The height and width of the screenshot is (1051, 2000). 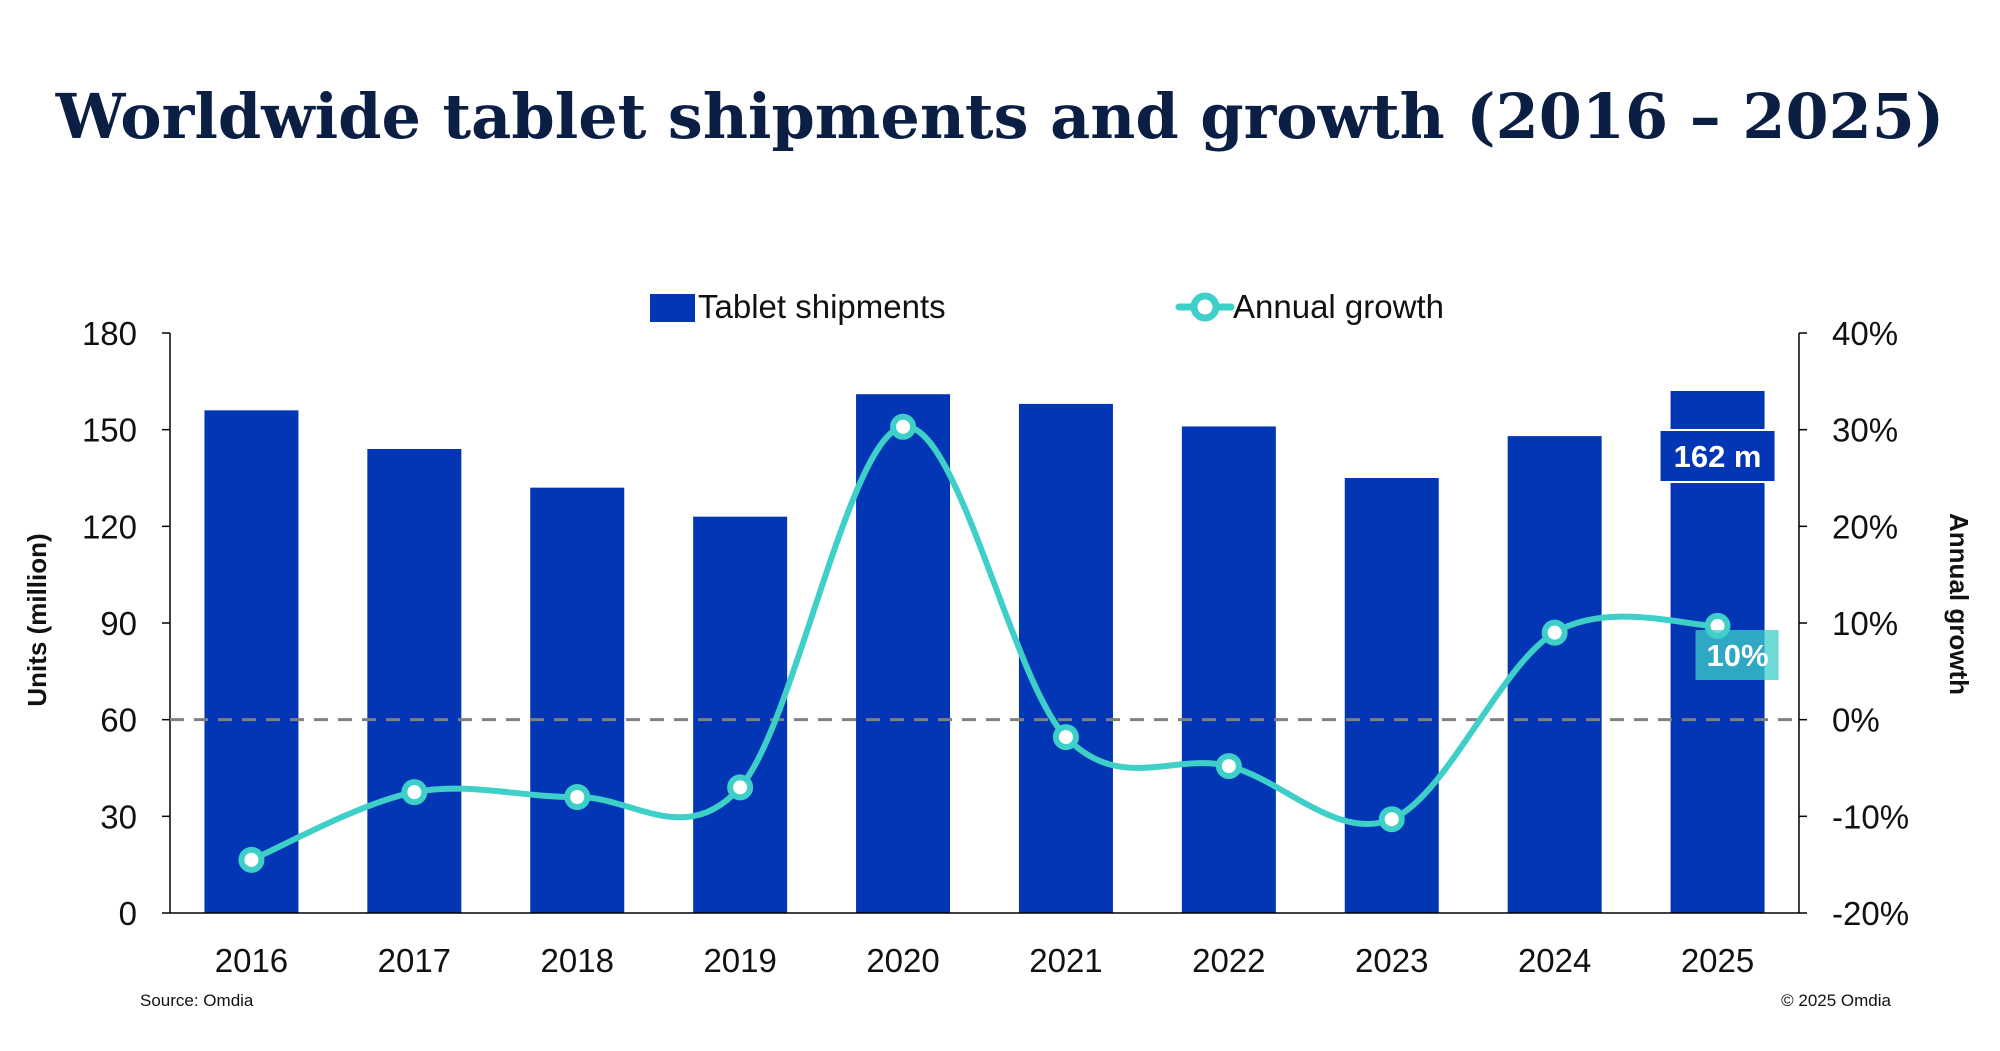 What do you see at coordinates (1554, 960) in the screenshot?
I see `x-tick-label: 2024` at bounding box center [1554, 960].